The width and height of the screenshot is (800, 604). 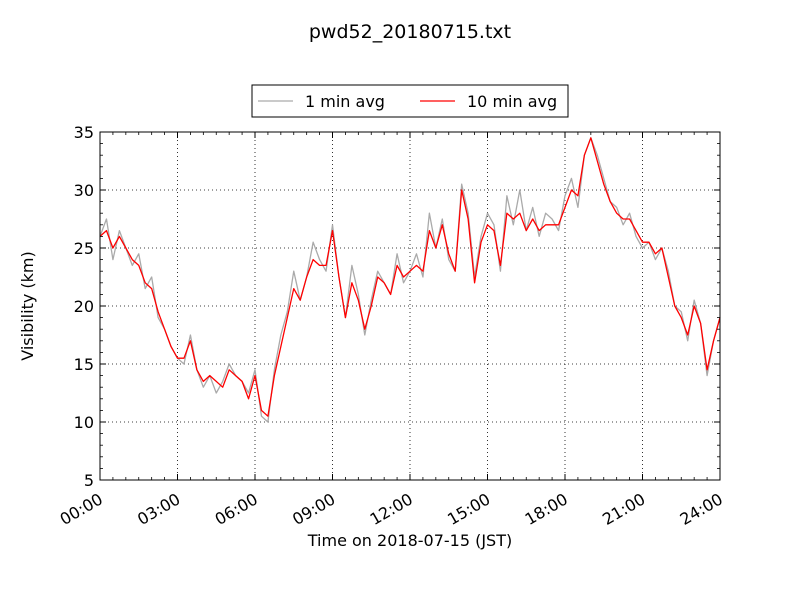 What do you see at coordinates (84, 306) in the screenshot?
I see `y-tick-label: 20` at bounding box center [84, 306].